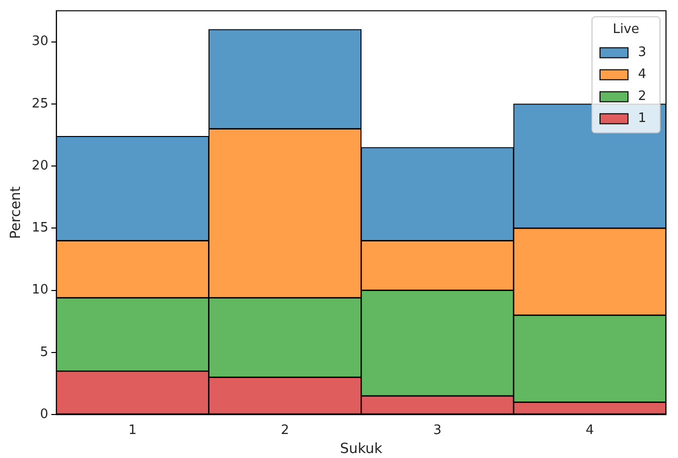  What do you see at coordinates (642, 74) in the screenshot?
I see `legend-label: 4` at bounding box center [642, 74].